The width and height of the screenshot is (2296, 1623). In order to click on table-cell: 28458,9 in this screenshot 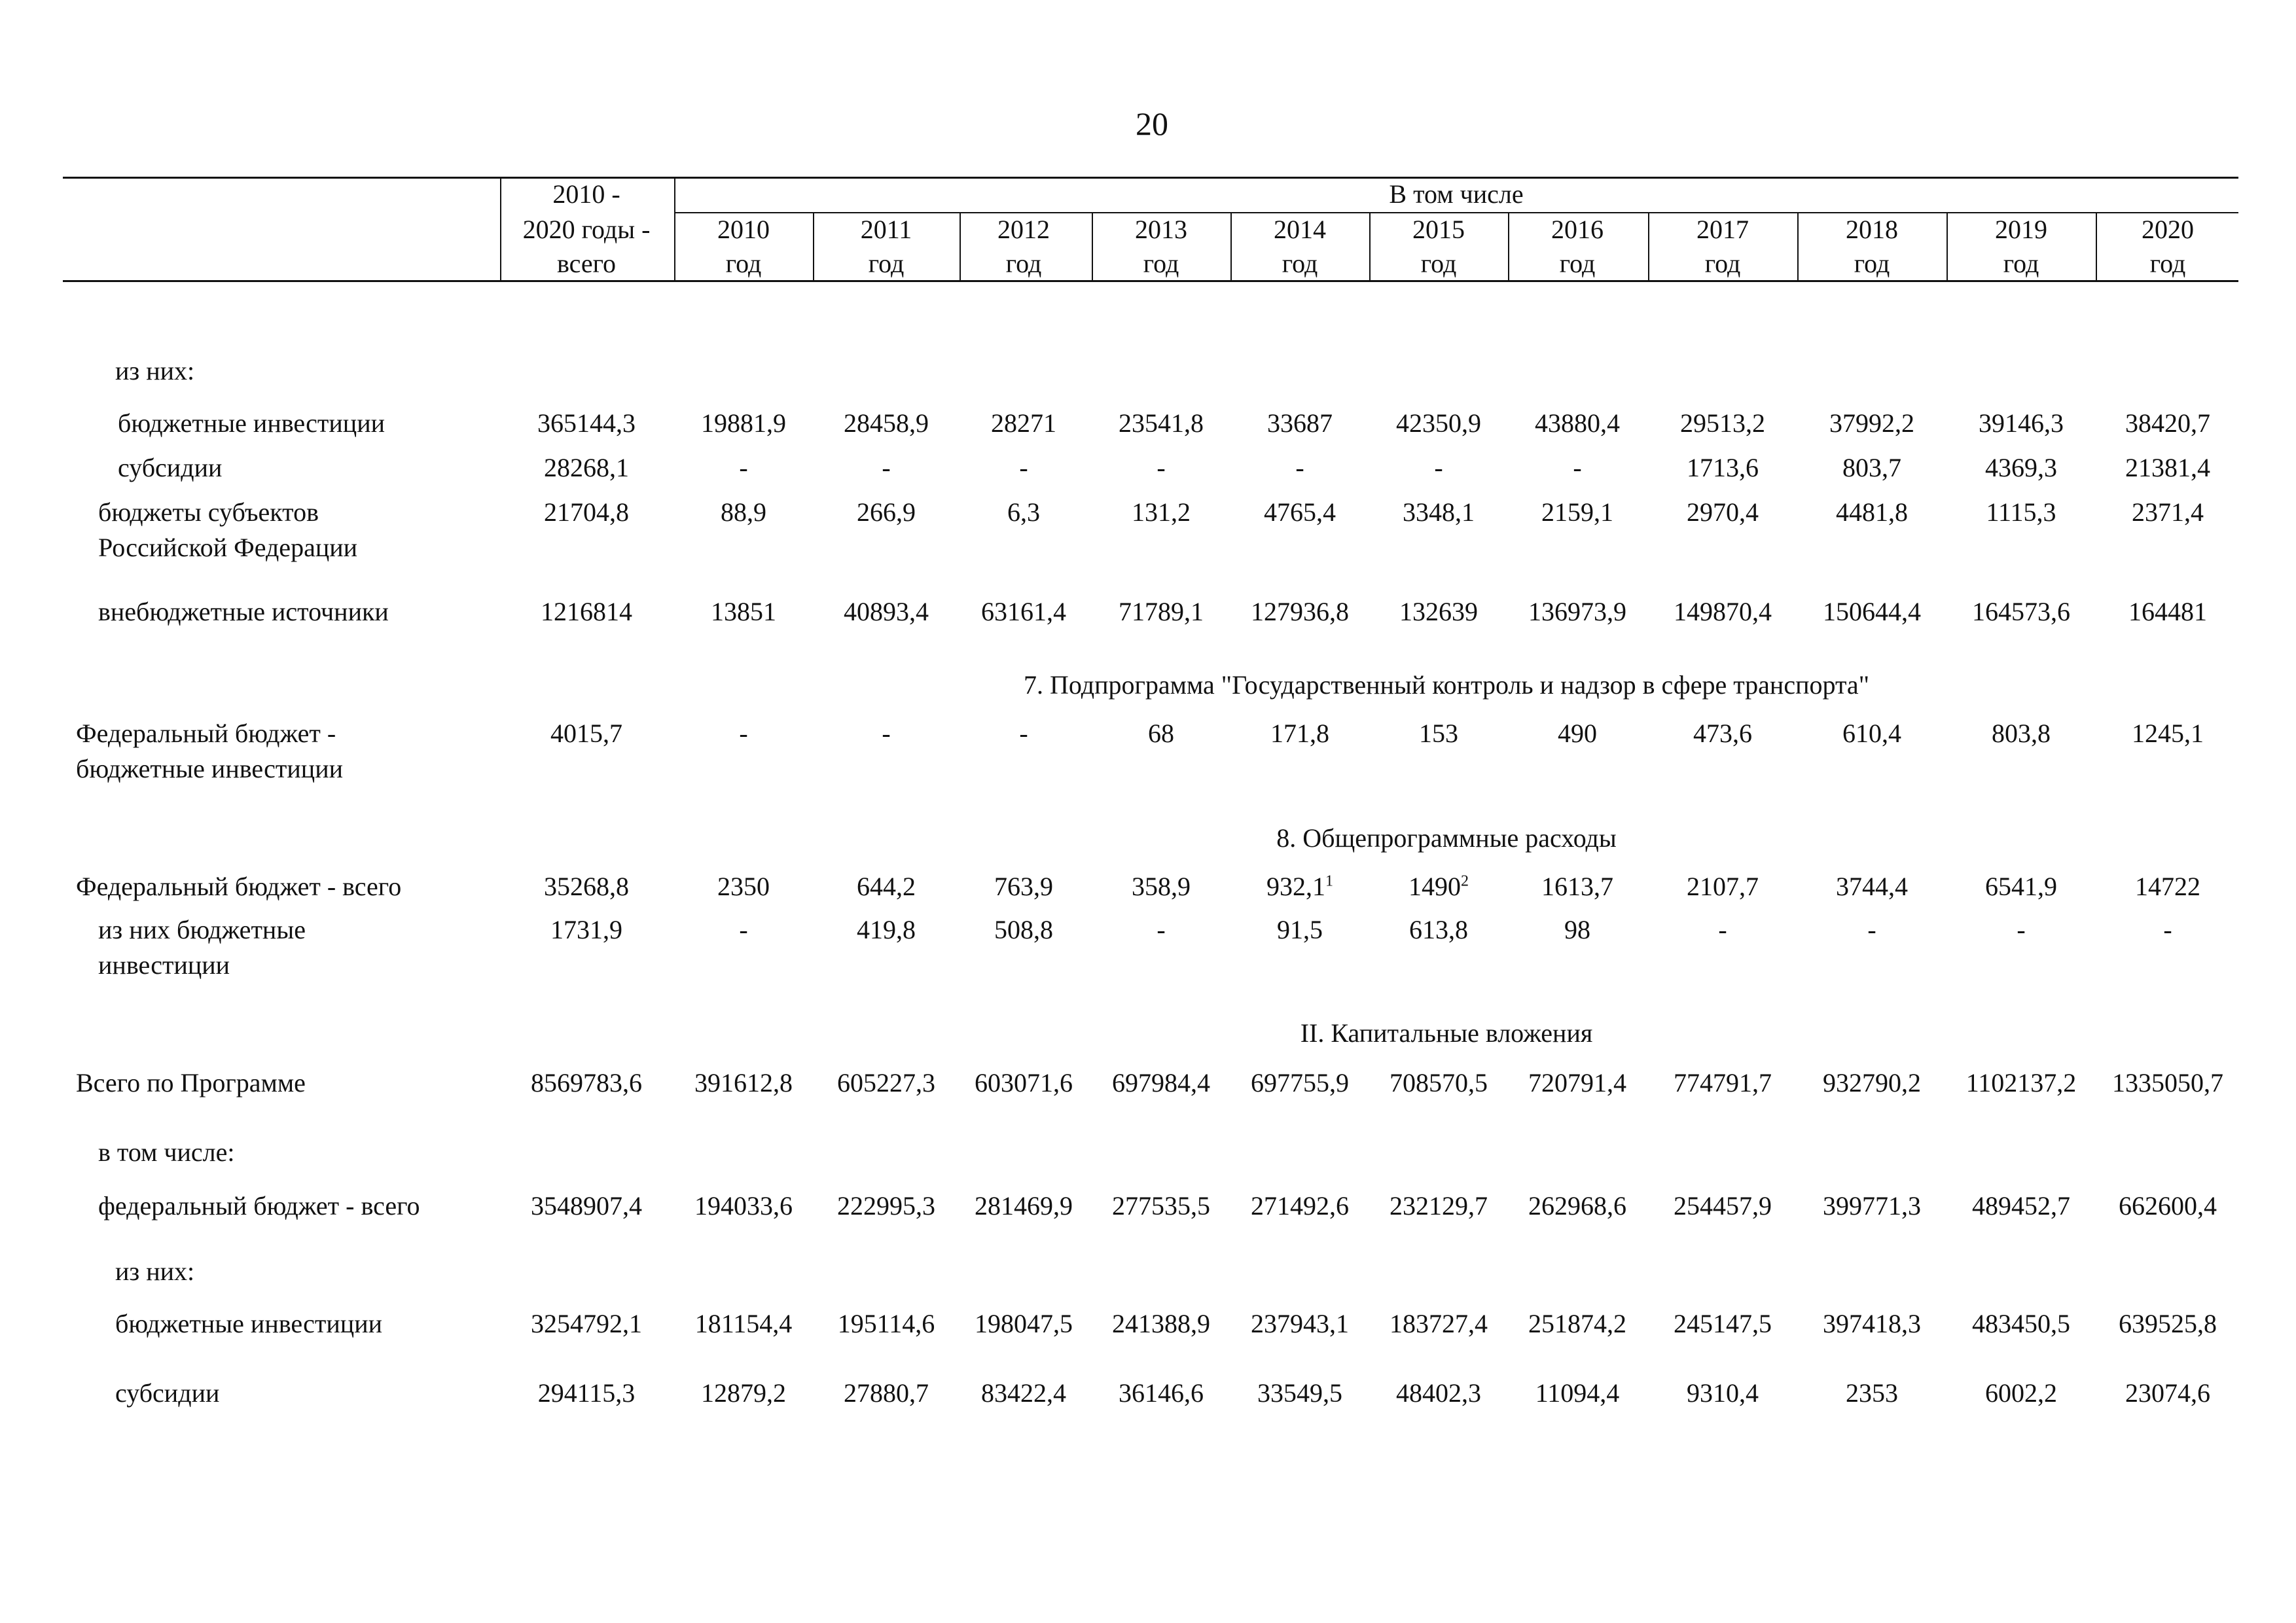, I will do `click(886, 423)`.